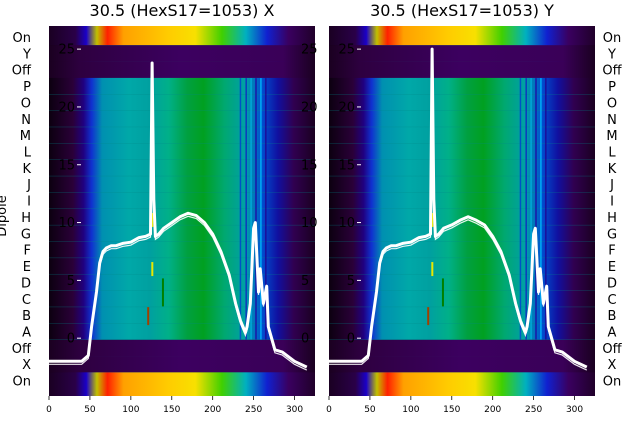 The image size is (640, 440). I want to click on dipole-label-n: N, so click(612, 120).